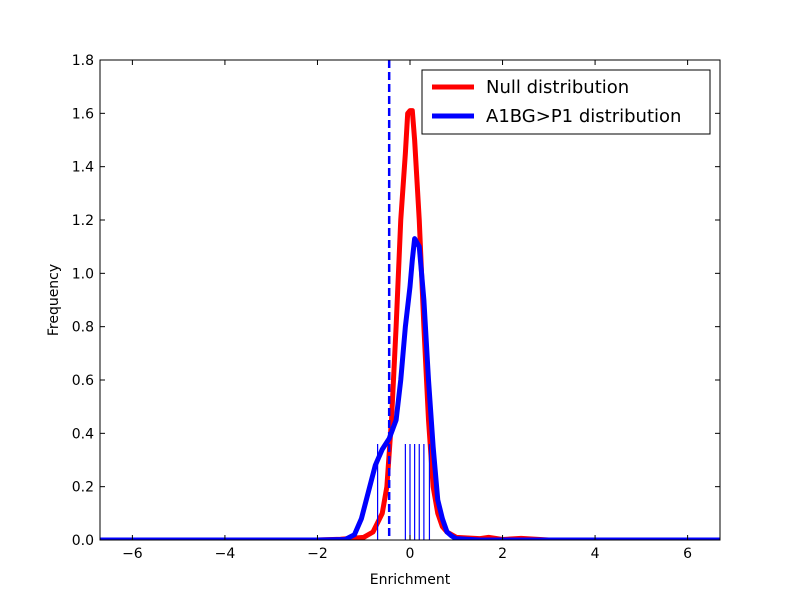 Image resolution: width=800 pixels, height=600 pixels. I want to click on y-tick-label-8: 1.6, so click(83, 114).